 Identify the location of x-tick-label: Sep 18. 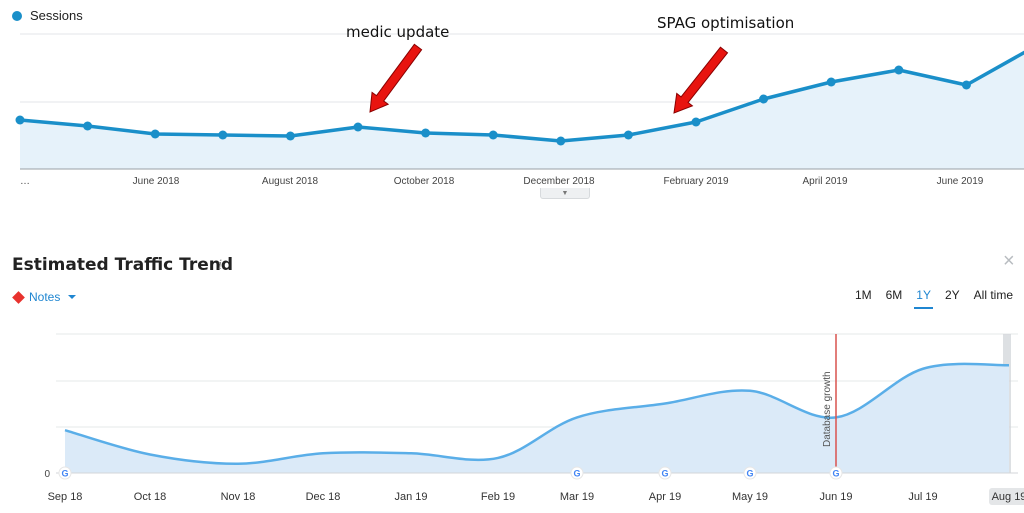
(65, 497).